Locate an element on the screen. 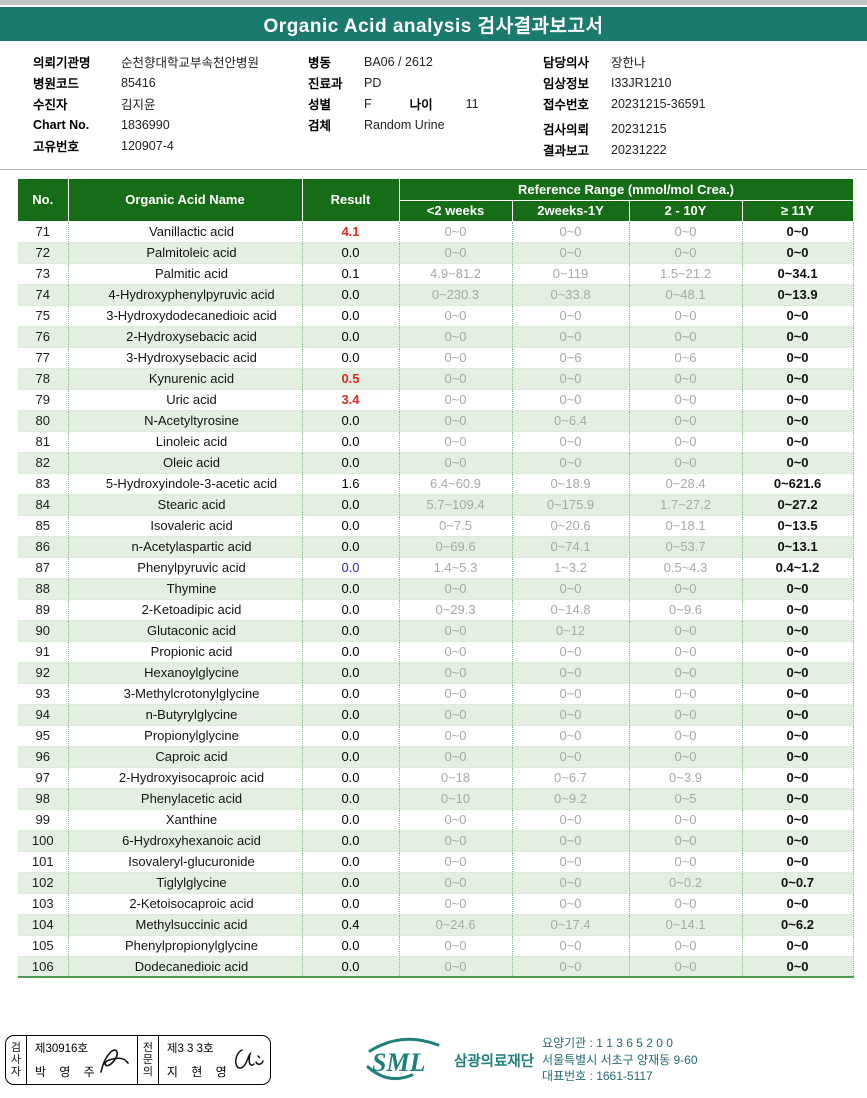 Image resolution: width=867 pixels, height=1098 pixels. cell-ref-under2weeks: 1.4~5.3 is located at coordinates (455, 567).